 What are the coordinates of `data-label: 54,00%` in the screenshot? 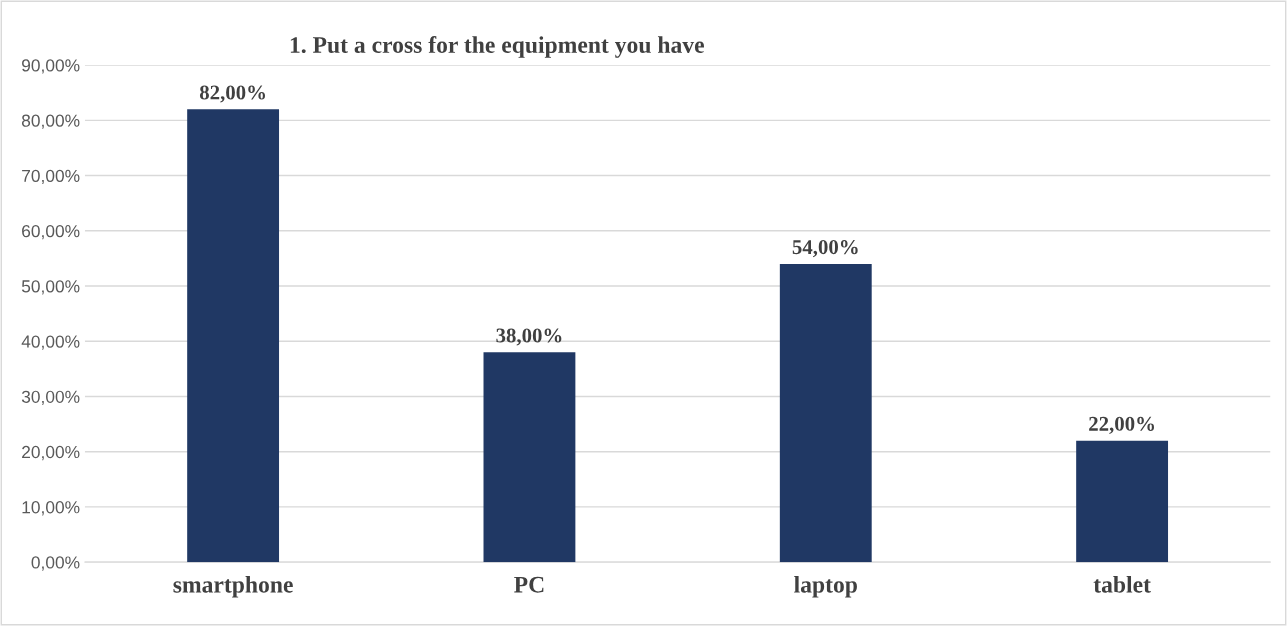 It's located at (825, 249).